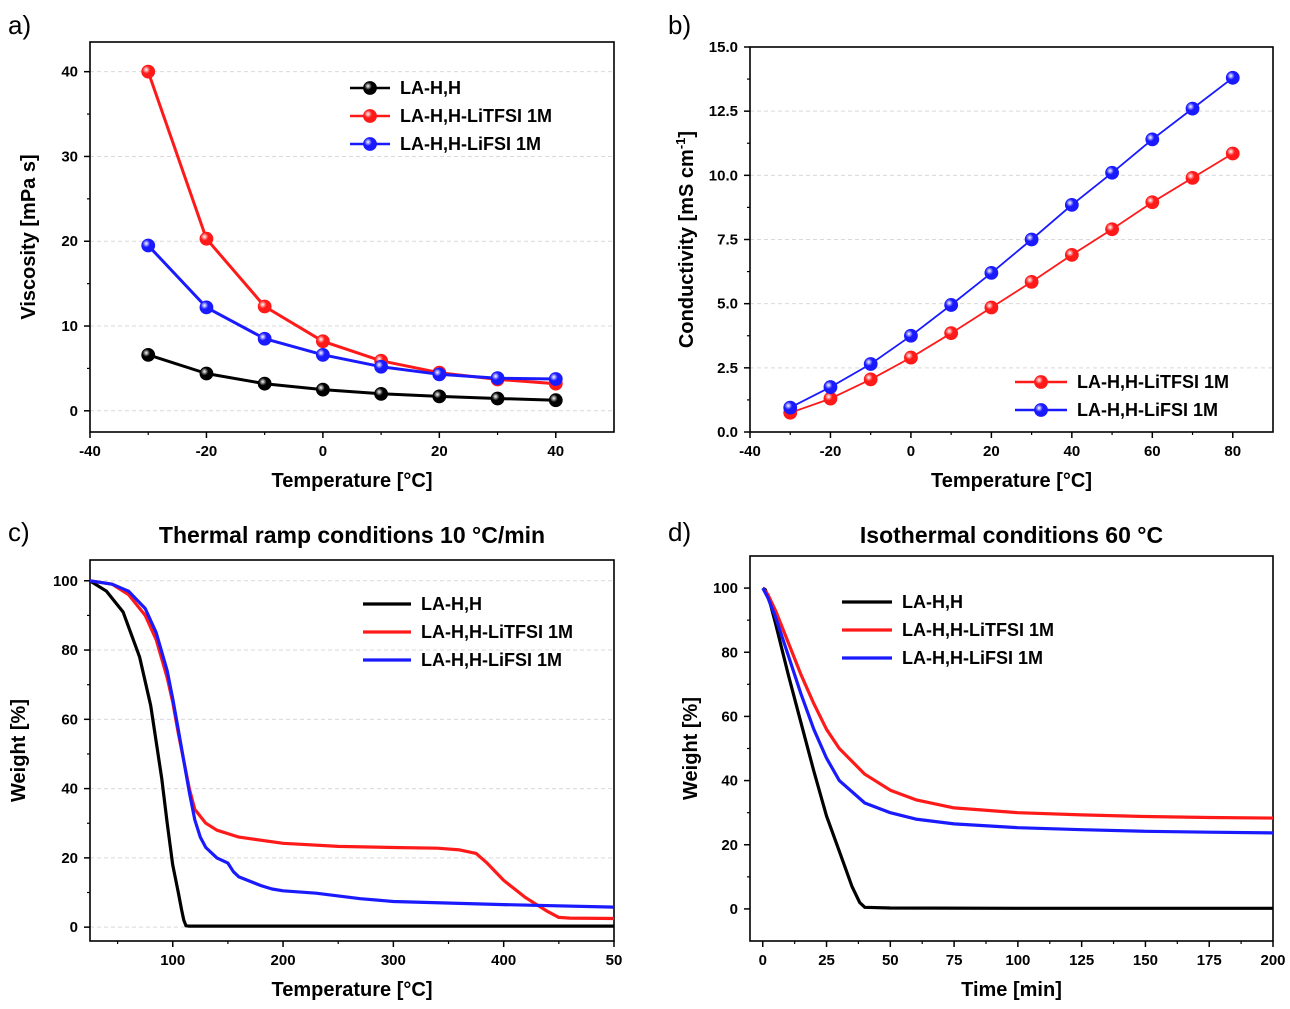  I want to click on legend: LA-H,H-LiTFSI 1M LA-H,H-LiFSI 1M, so click(1122, 396).